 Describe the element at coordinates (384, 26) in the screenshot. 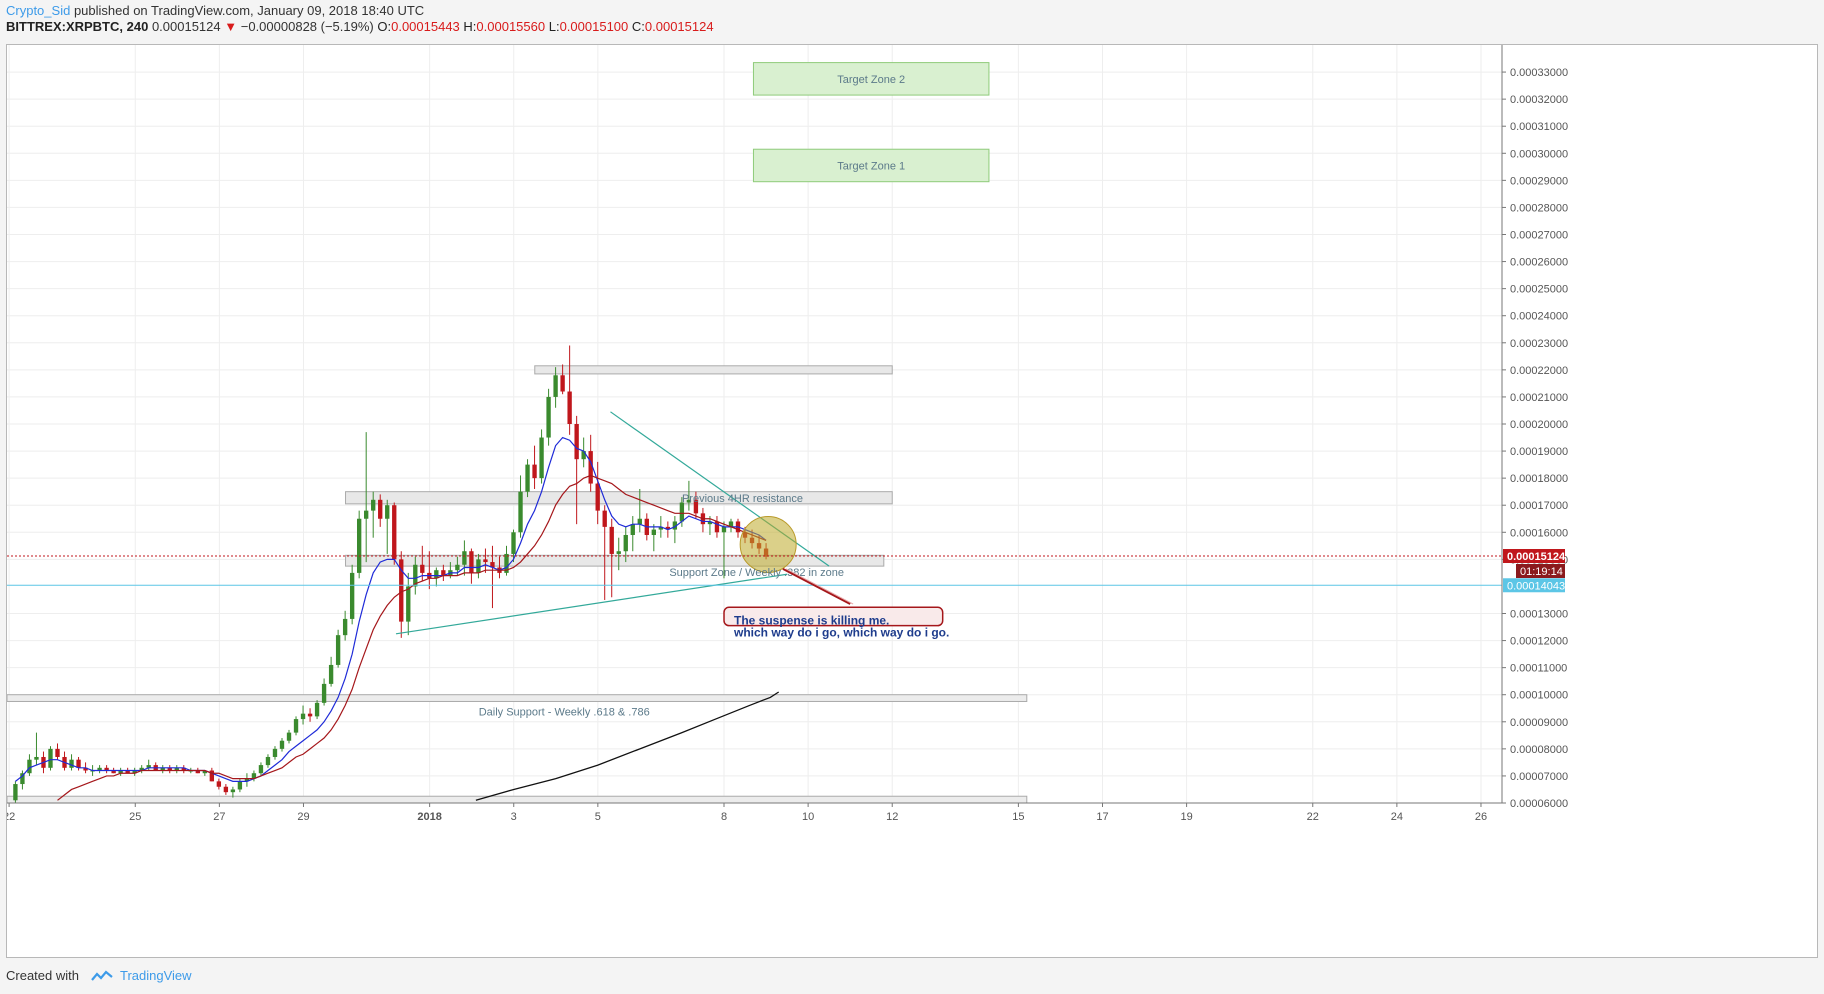

I see `open-label: O:` at that location.